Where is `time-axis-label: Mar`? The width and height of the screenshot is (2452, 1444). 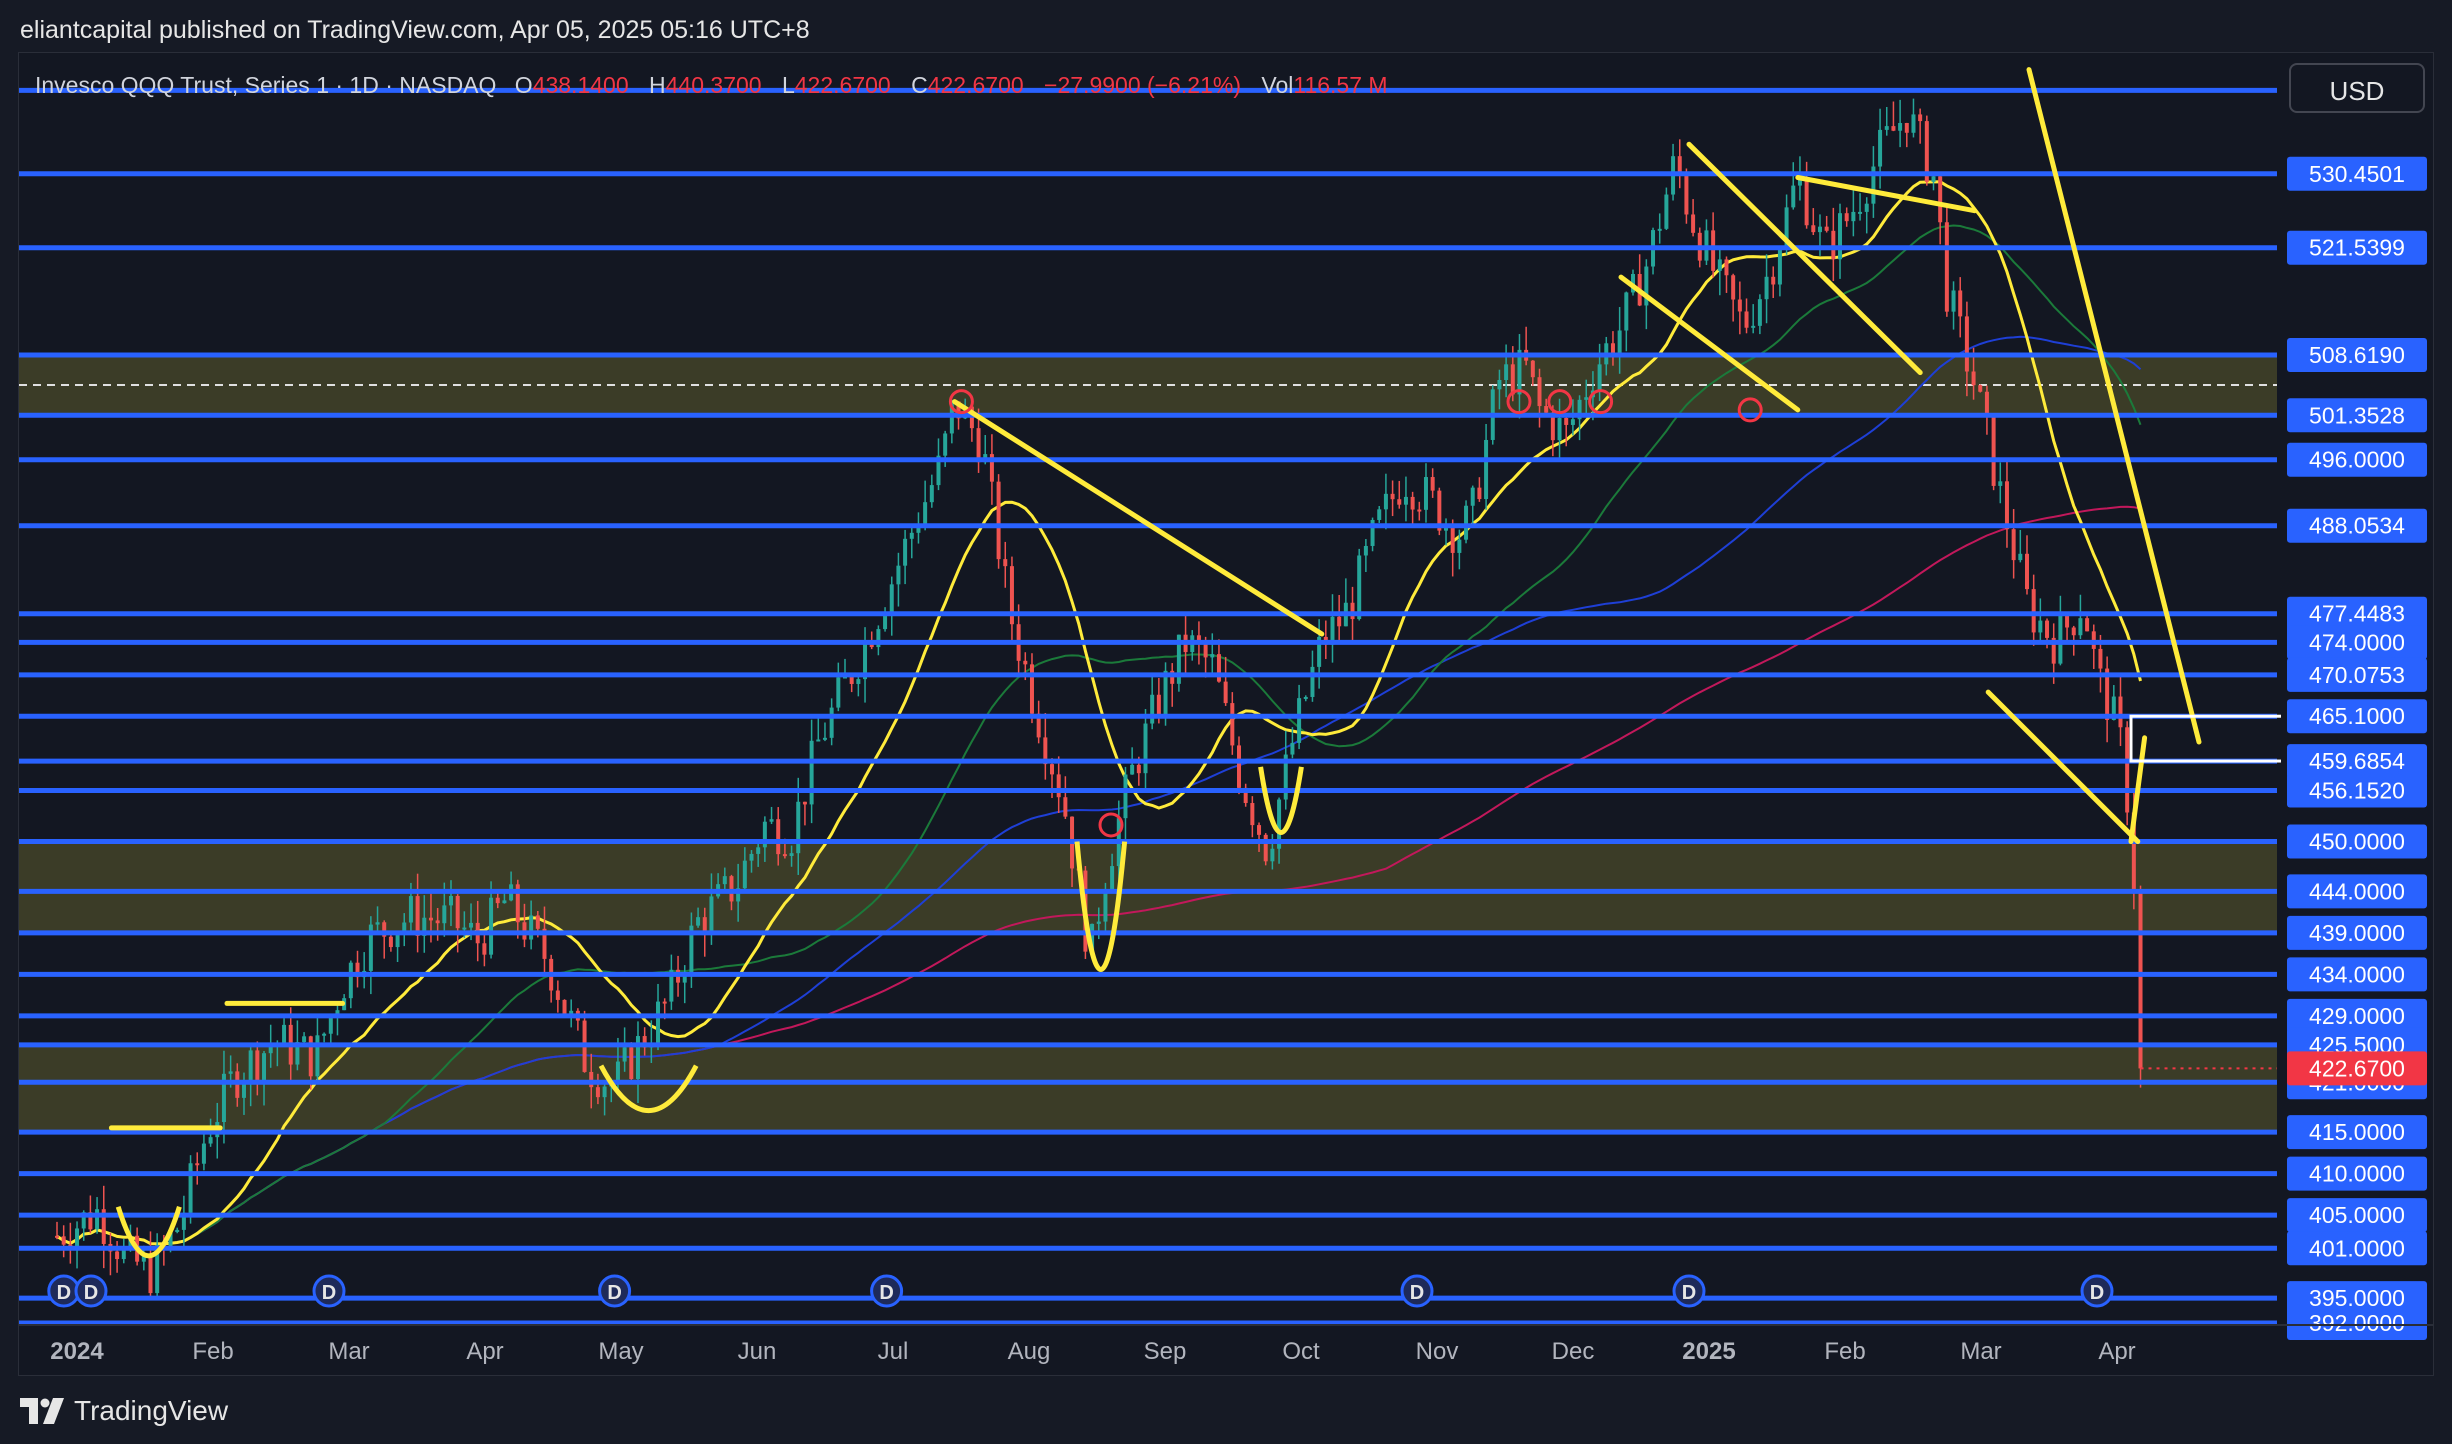 time-axis-label: Mar is located at coordinates (1980, 1351).